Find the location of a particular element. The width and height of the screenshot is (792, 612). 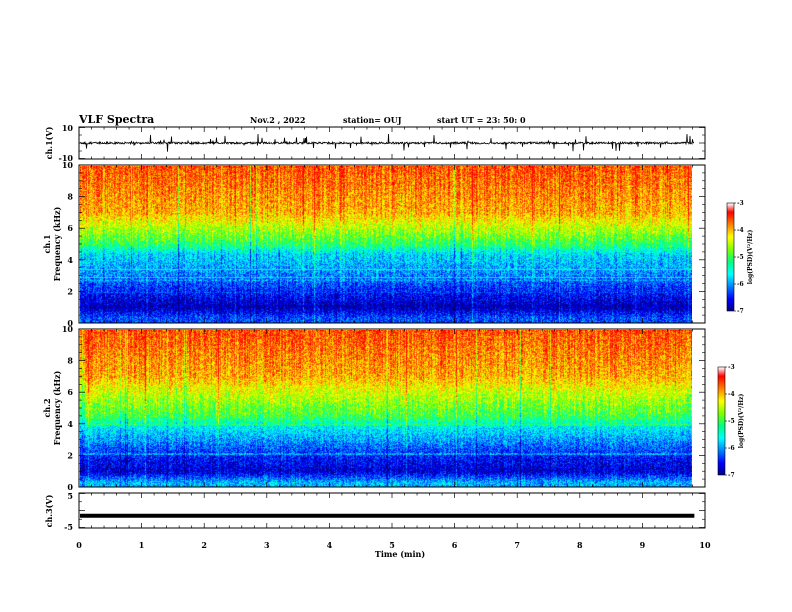

station-label: station= OUJ is located at coordinates (372, 120).